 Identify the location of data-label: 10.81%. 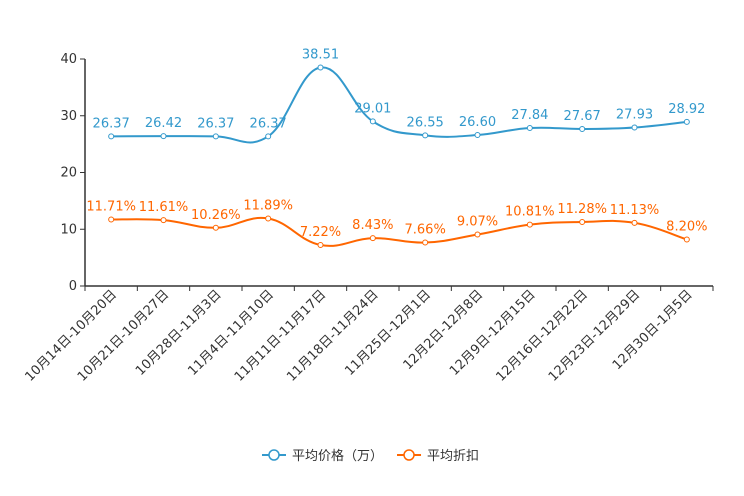
(530, 212).